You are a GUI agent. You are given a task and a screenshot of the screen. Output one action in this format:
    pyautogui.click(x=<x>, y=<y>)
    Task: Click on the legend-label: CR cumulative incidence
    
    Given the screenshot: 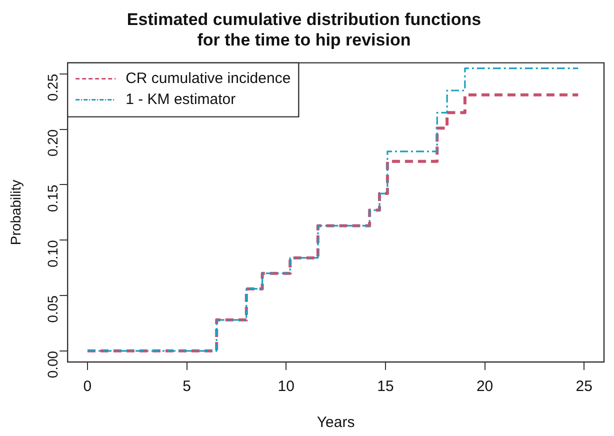 What is the action you would take?
    pyautogui.click(x=208, y=78)
    